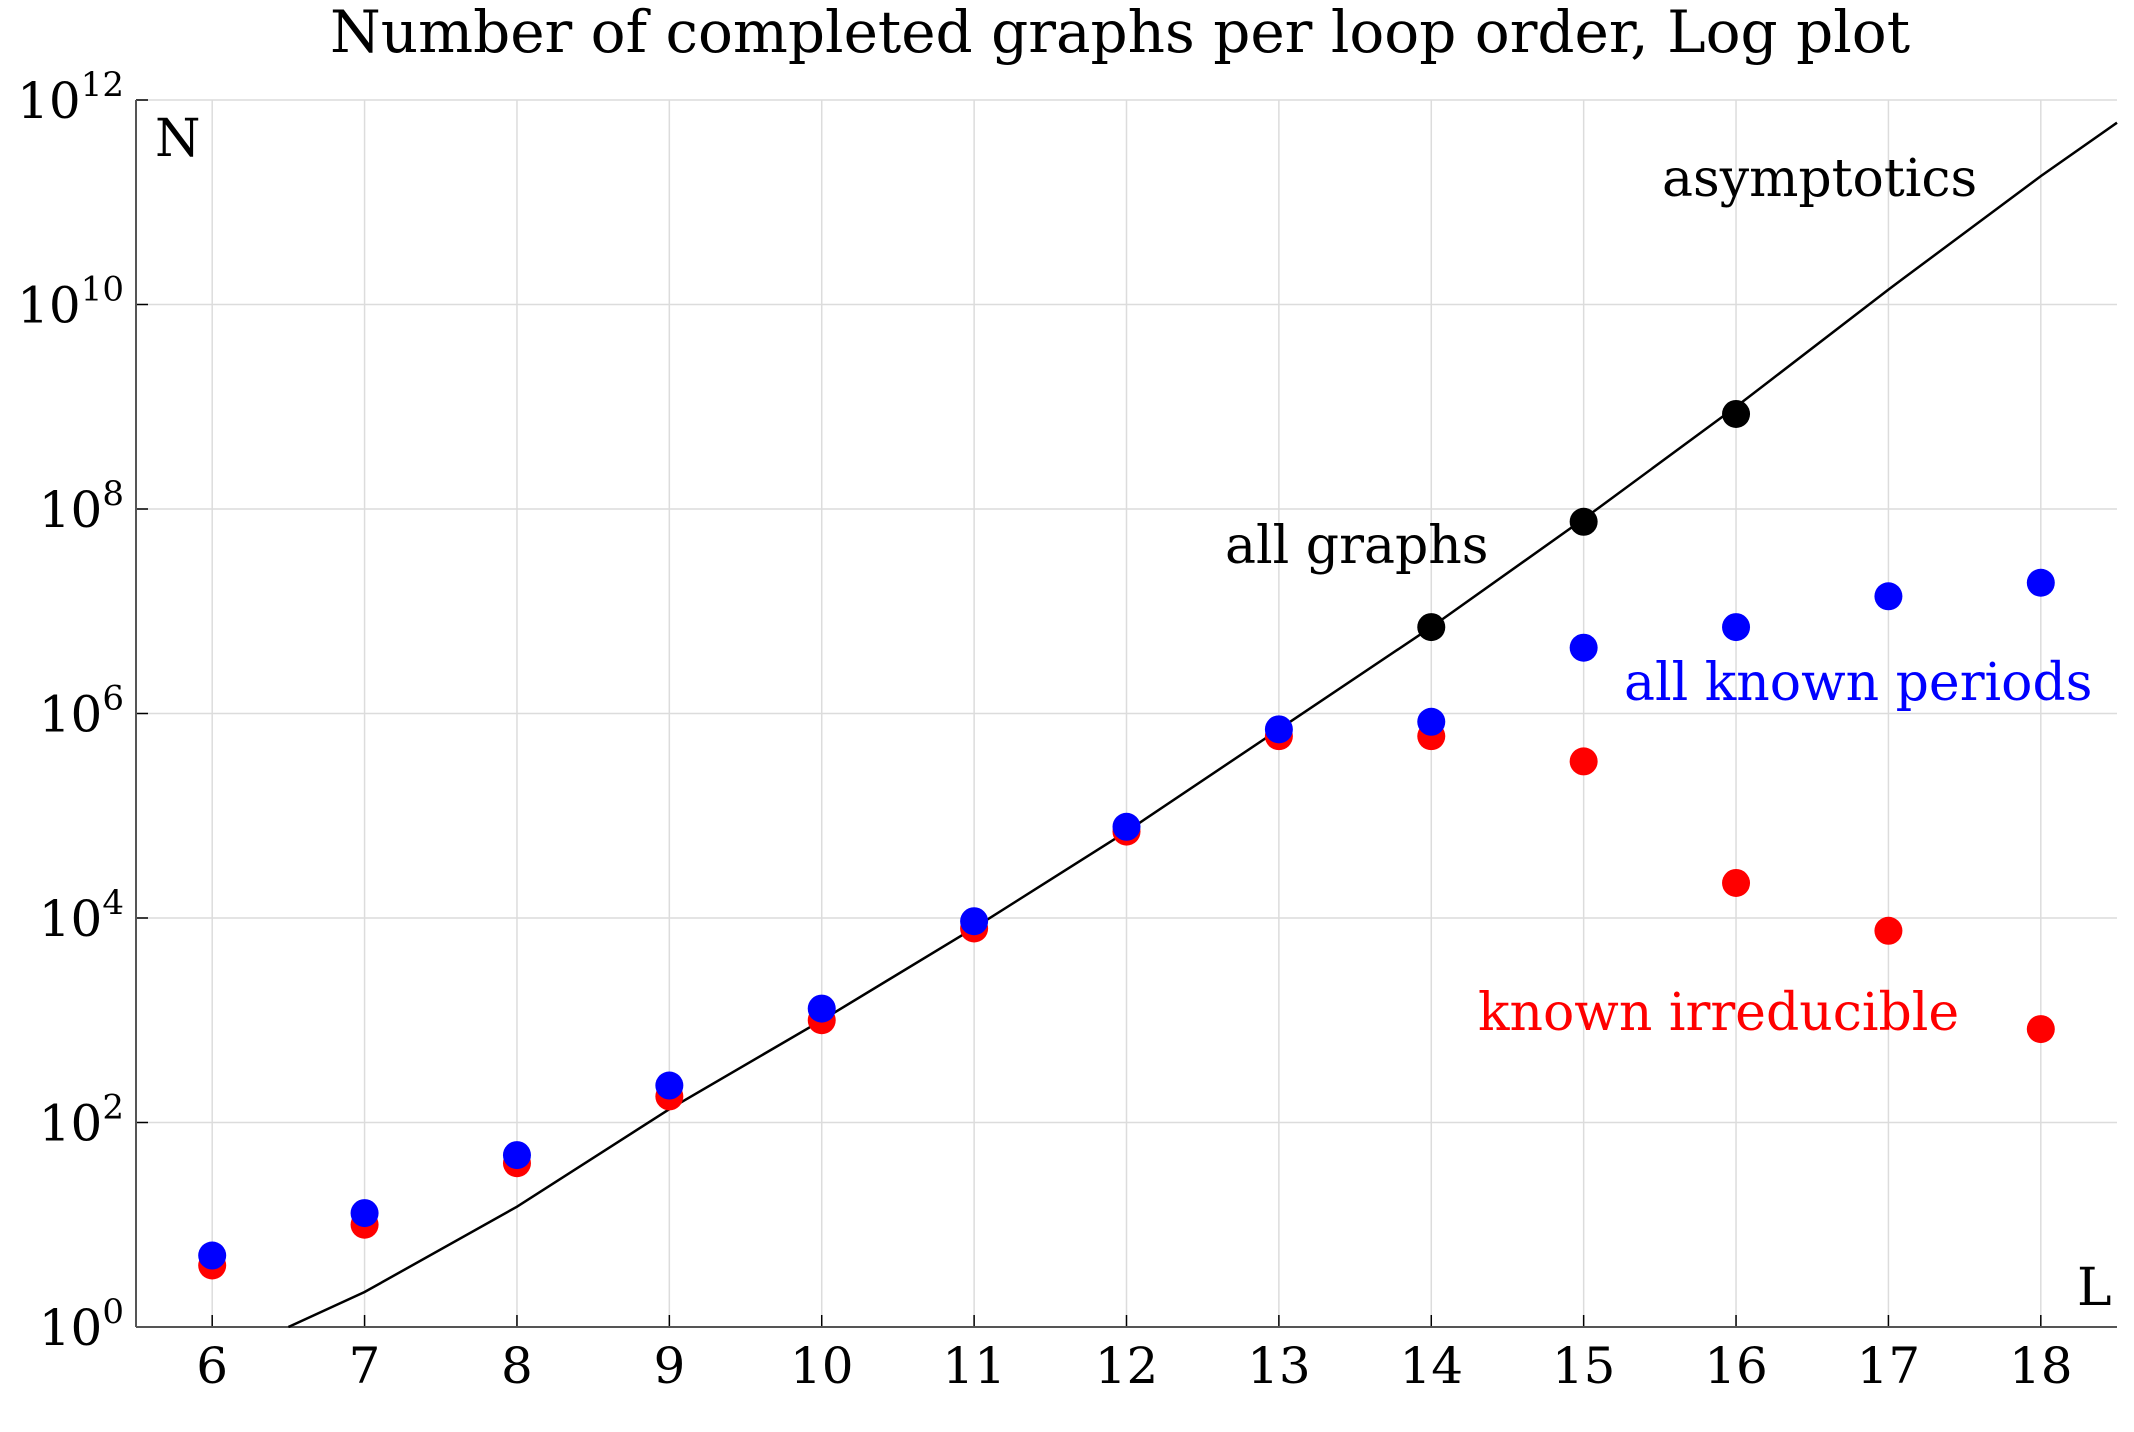  What do you see at coordinates (1736, 1366) in the screenshot?
I see `x-tick-label: 16` at bounding box center [1736, 1366].